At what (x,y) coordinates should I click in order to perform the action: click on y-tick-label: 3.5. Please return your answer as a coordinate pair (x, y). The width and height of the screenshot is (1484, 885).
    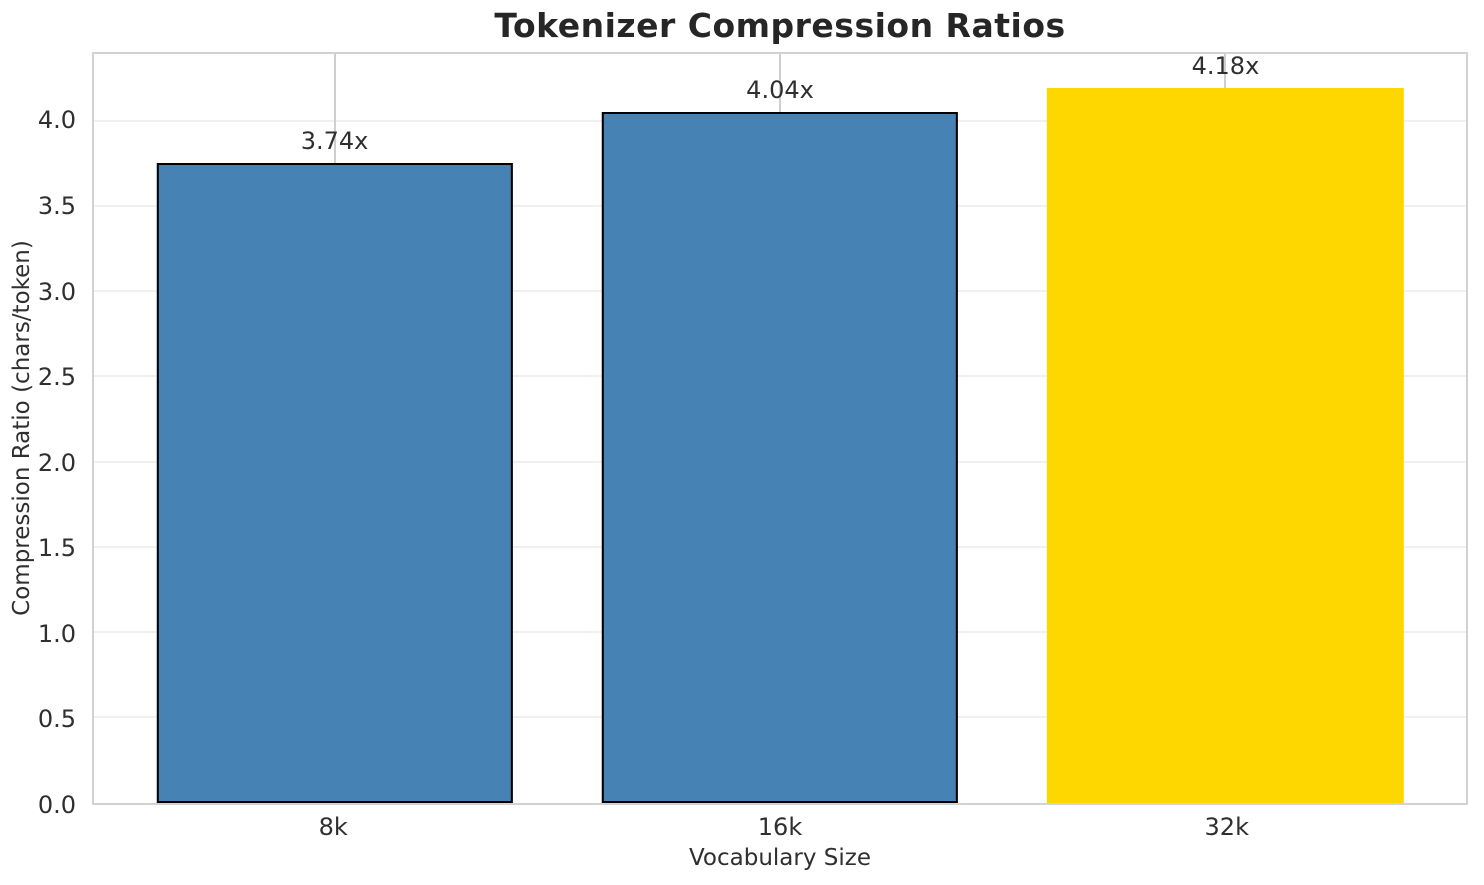
    Looking at the image, I should click on (56, 206).